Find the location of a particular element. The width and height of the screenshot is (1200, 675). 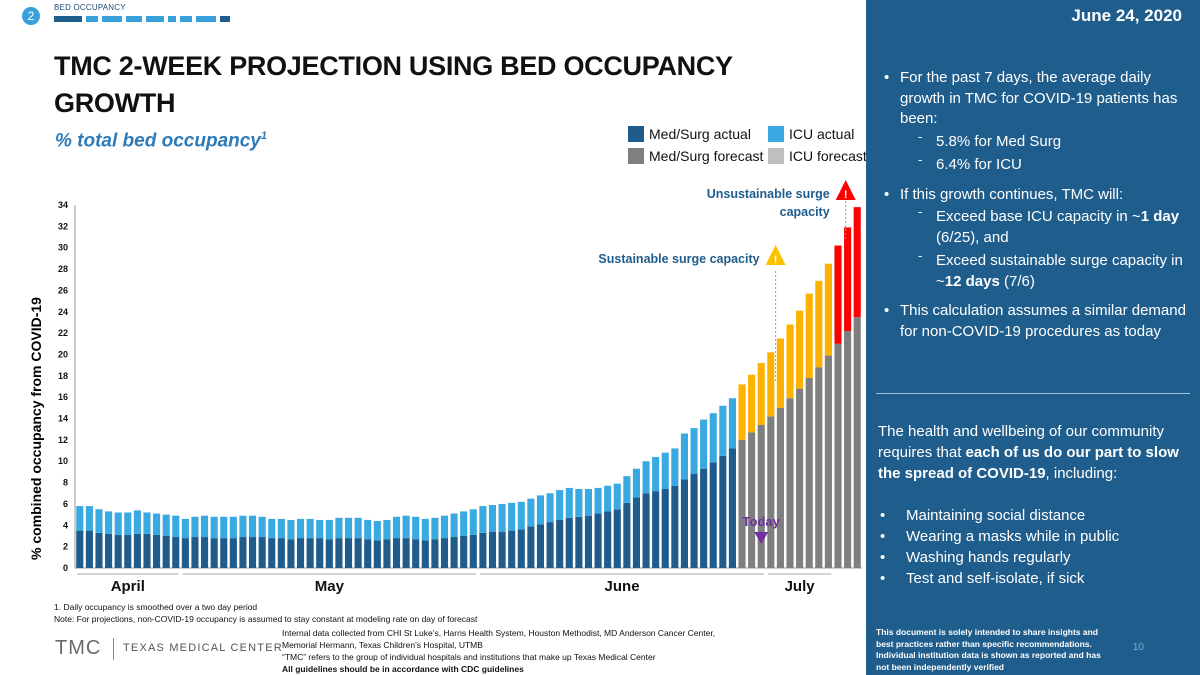

y-tick-label: 12 is located at coordinates (63, 440).